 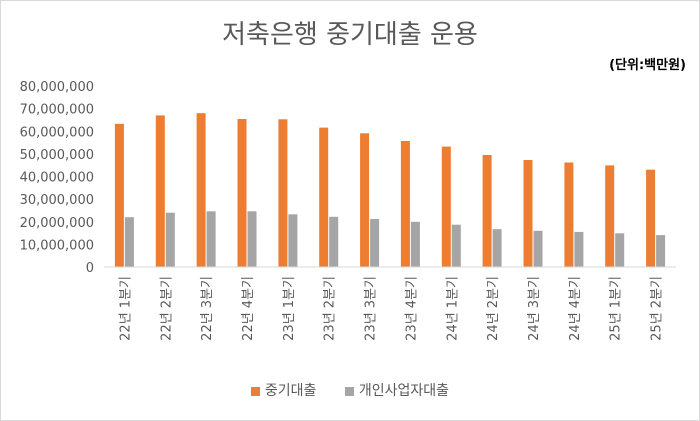 I want to click on y-tick-label: 80,000,000, so click(x=57, y=87).